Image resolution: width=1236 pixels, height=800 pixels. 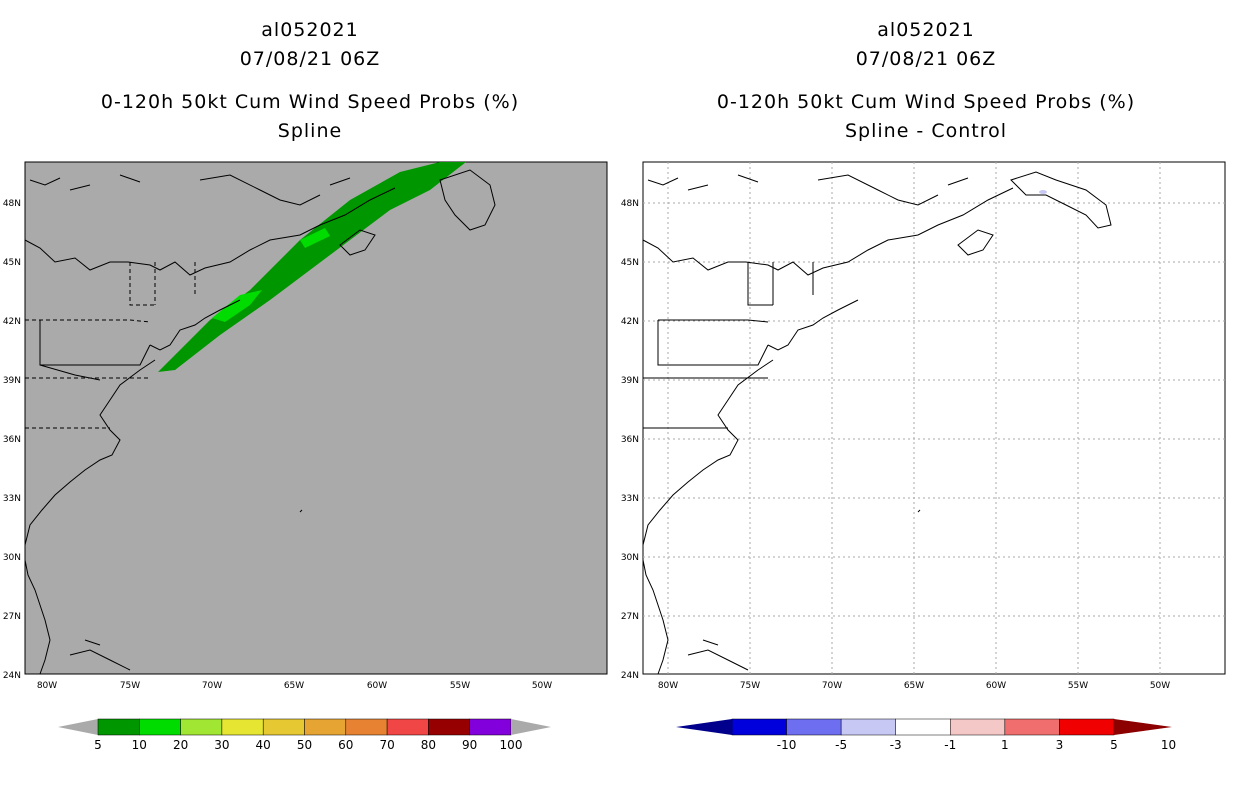 I want to click on left-colorbar: 5 10 20 30 40 50 60 70 80 90 100, so click(x=304, y=735).